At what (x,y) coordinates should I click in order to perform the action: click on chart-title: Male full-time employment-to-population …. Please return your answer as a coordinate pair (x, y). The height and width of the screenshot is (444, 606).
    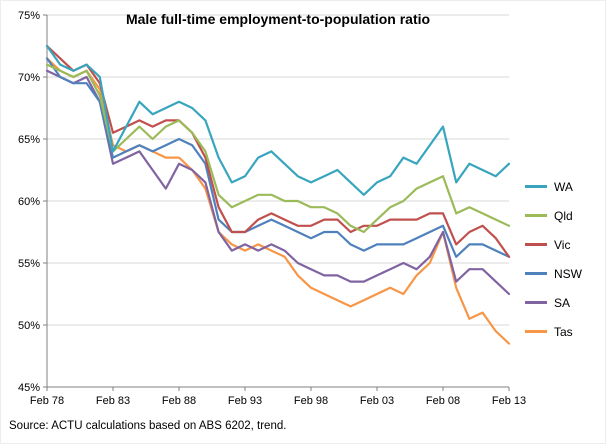
    Looking at the image, I should click on (278, 19).